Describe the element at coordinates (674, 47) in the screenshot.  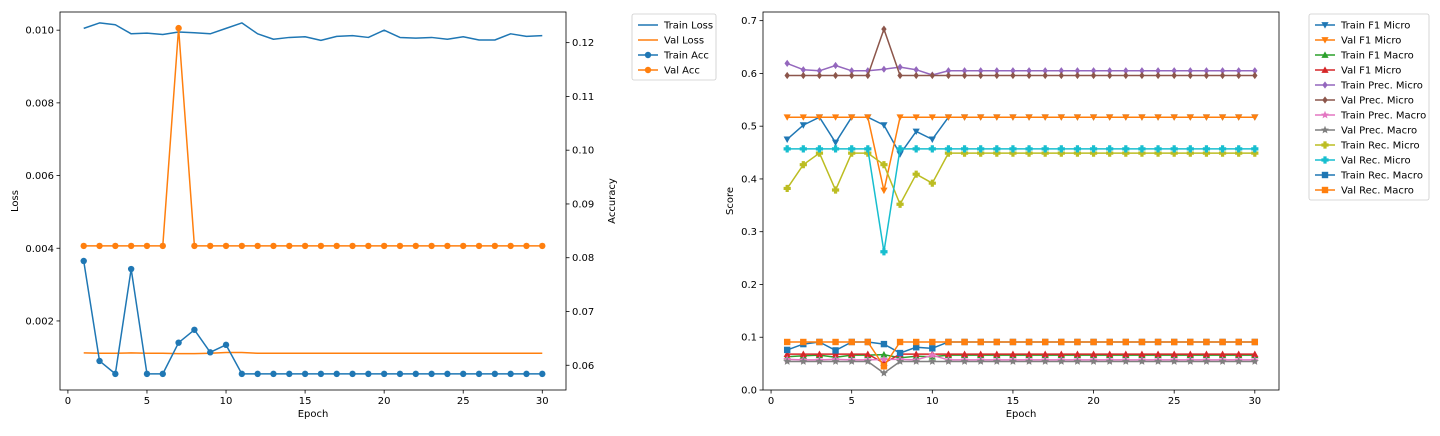
I see `legend: Train Loss Val Loss Train Acc Val Acc` at that location.